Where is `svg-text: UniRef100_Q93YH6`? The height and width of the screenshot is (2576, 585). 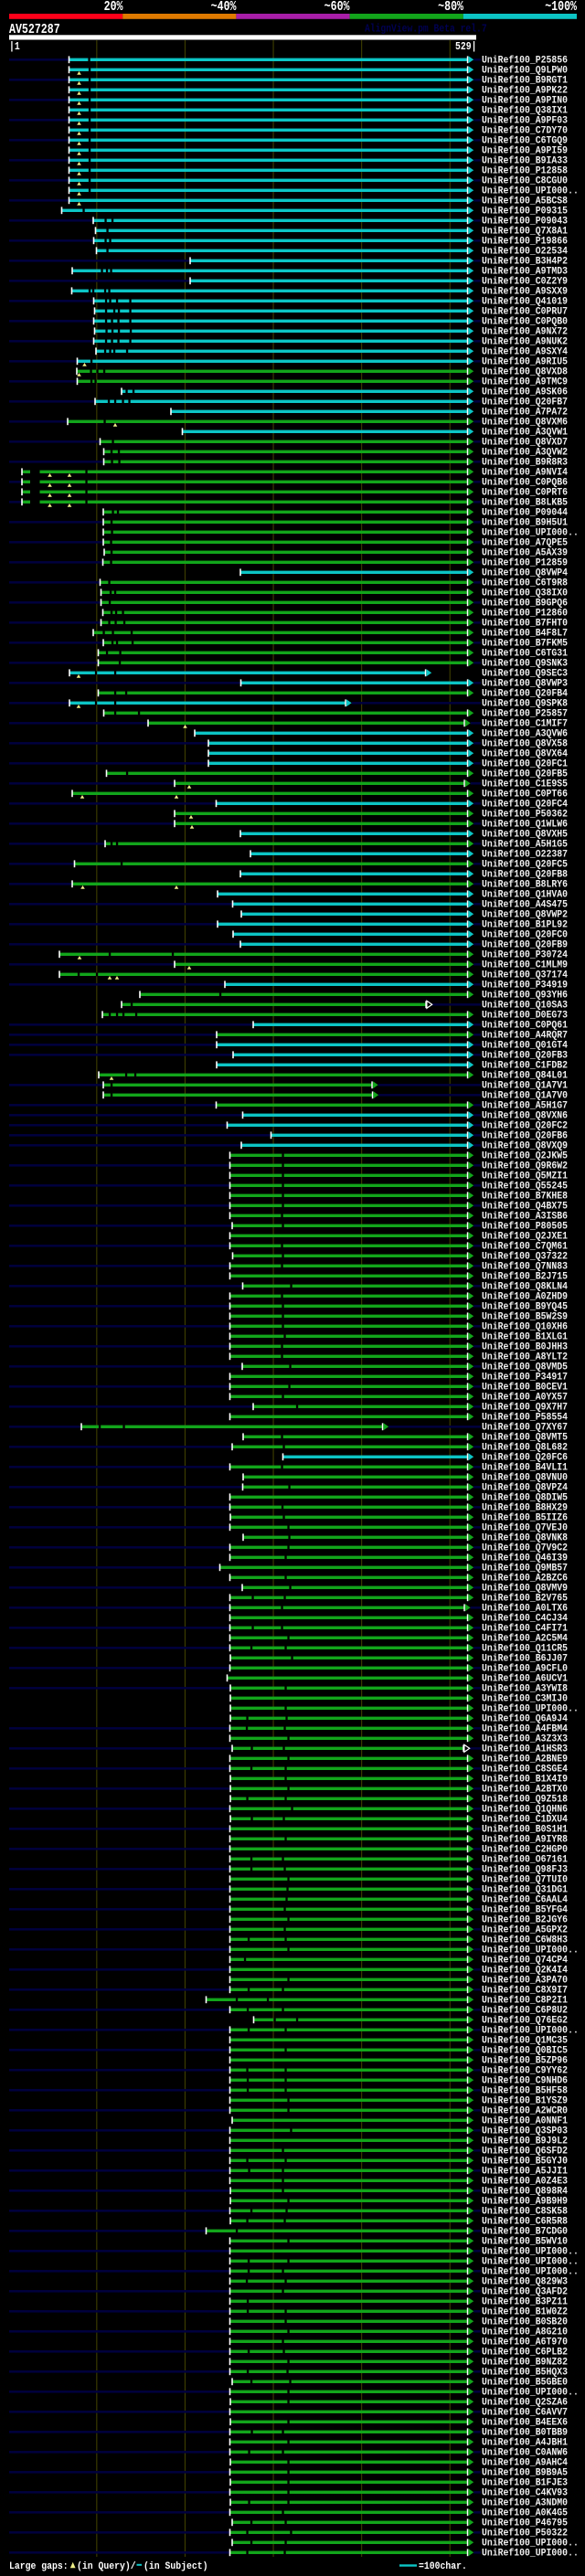 svg-text: UniRef100_Q93YH6 is located at coordinates (525, 996).